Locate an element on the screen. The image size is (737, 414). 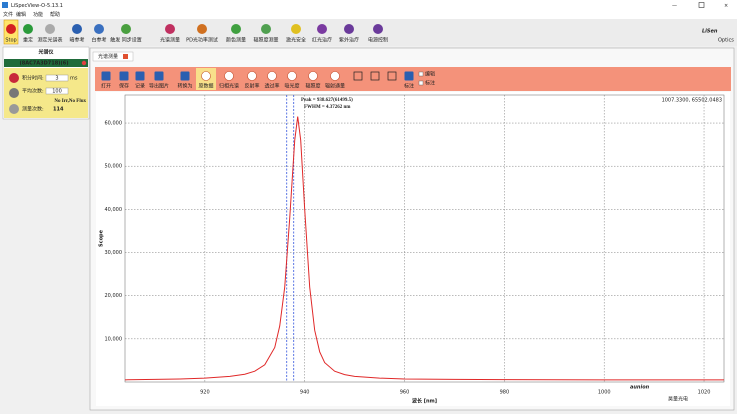
average-icon is located at coordinates (14, 93).